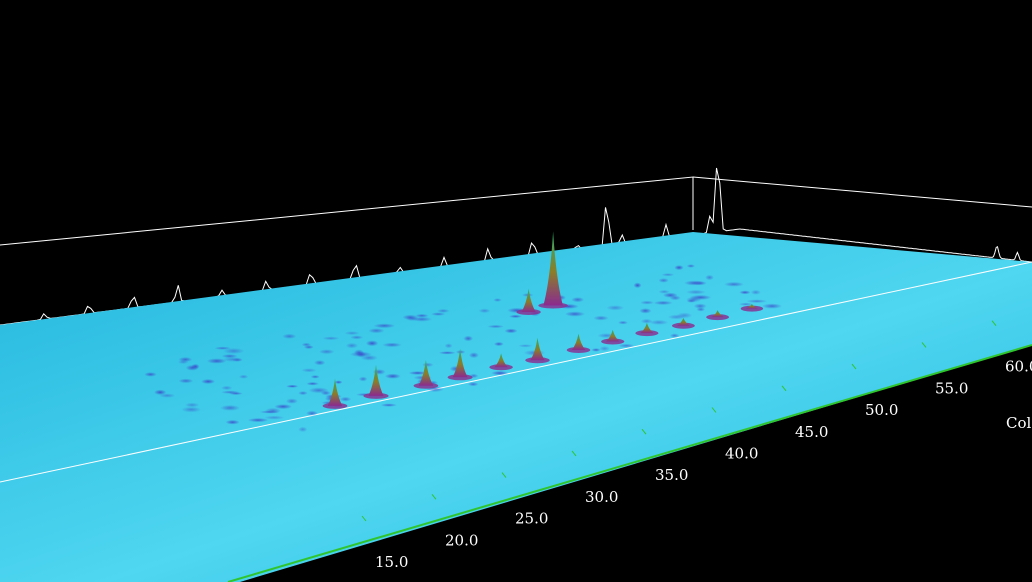  Describe the element at coordinates (811, 432) in the screenshot. I see `axis-tick-label: 45.0` at that location.